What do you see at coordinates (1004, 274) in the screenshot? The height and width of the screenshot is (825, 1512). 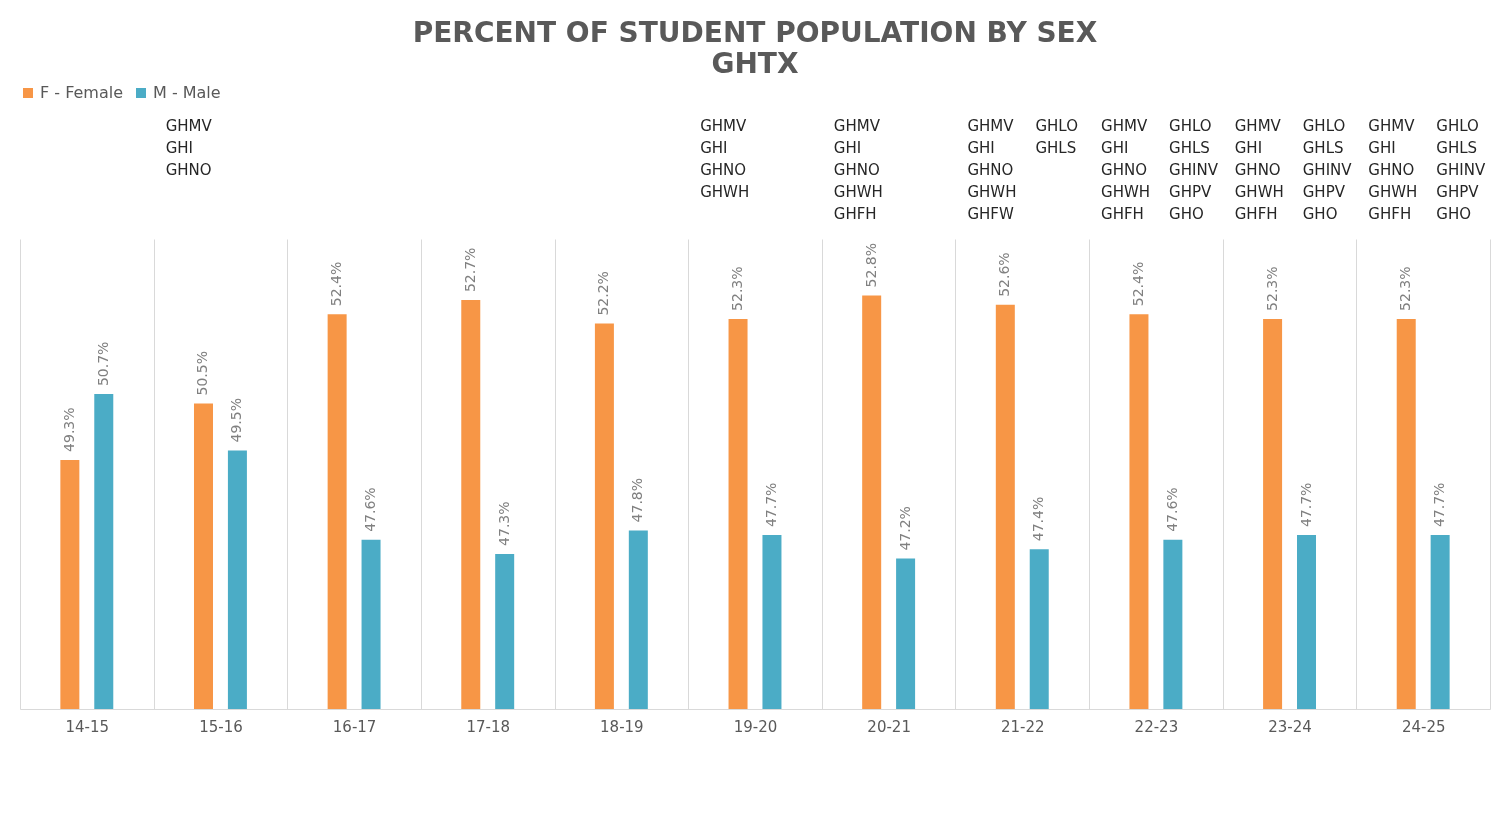 I see `data-label: 52.6%` at bounding box center [1004, 274].